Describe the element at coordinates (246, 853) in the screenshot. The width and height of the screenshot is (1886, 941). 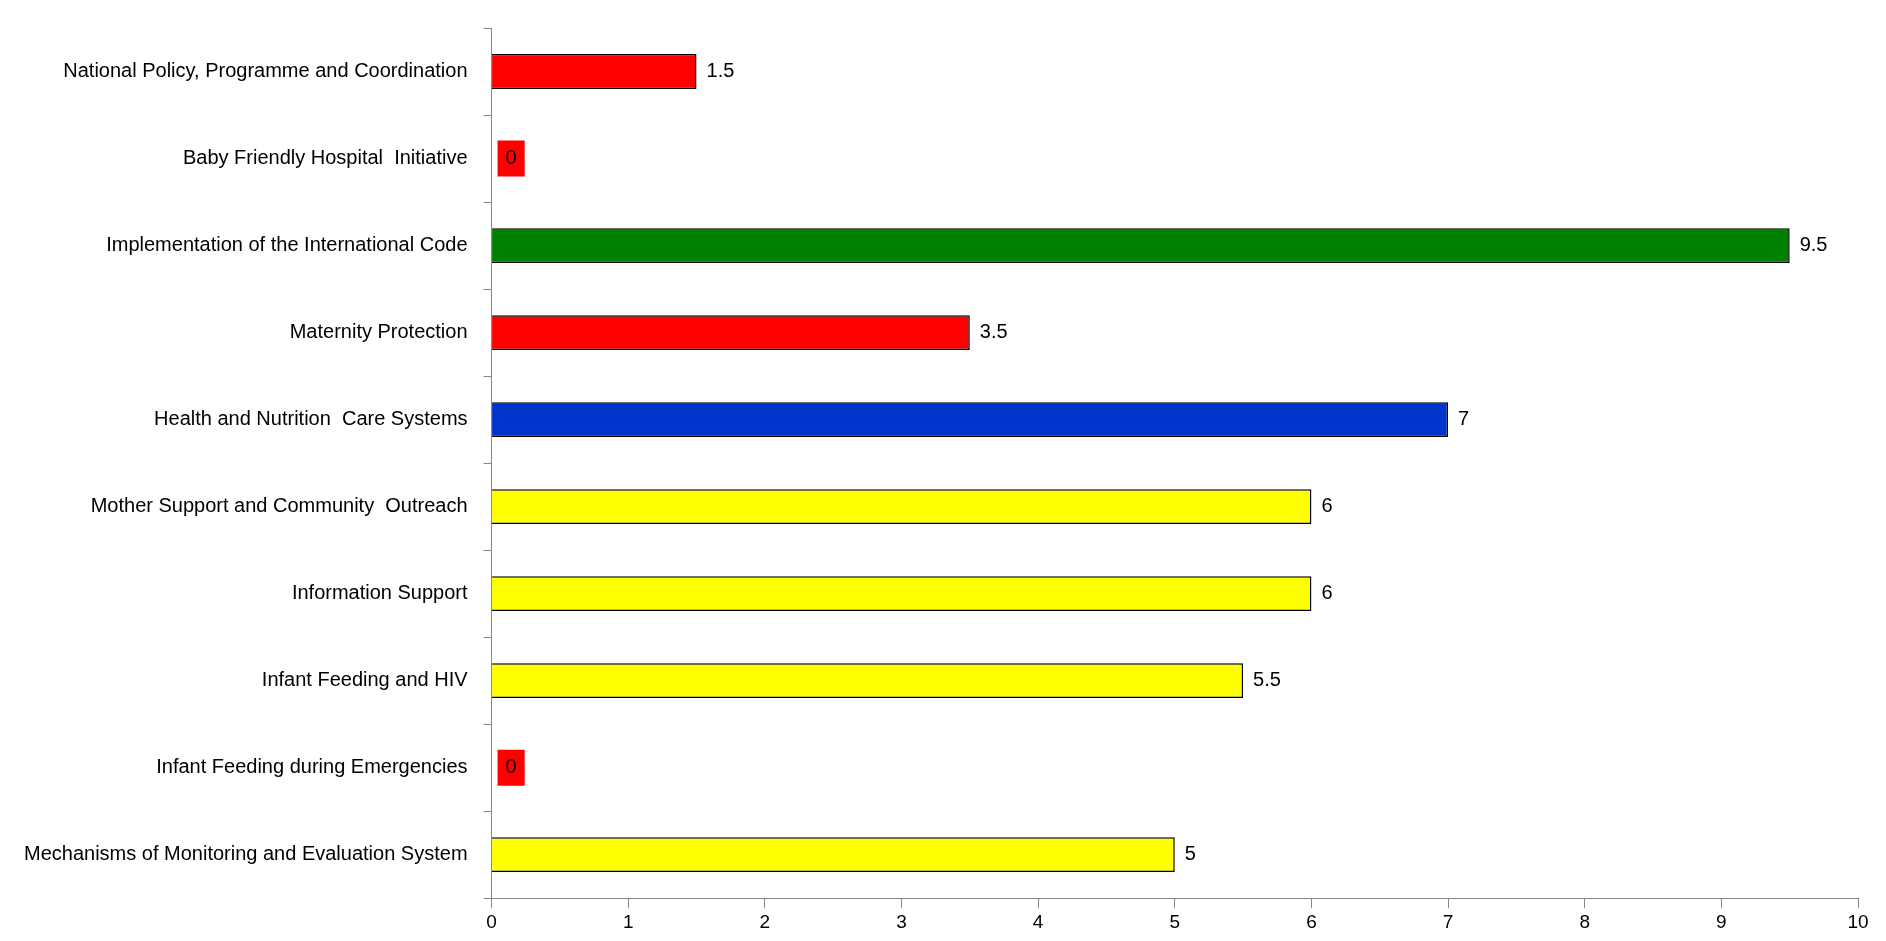
I see `y-tick-label: Mechanisms of Monitoring and Evaluation System` at that location.